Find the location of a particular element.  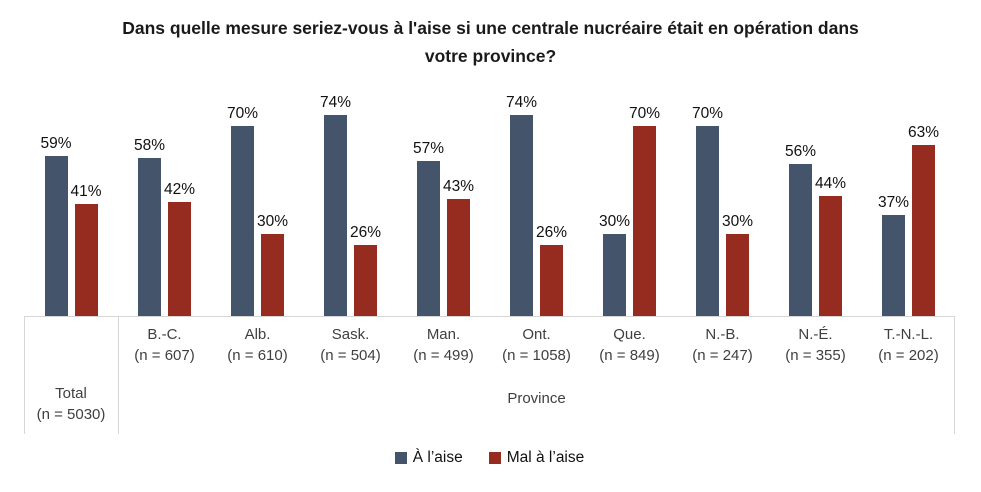

bar-value-label: 58% is located at coordinates (149, 145).